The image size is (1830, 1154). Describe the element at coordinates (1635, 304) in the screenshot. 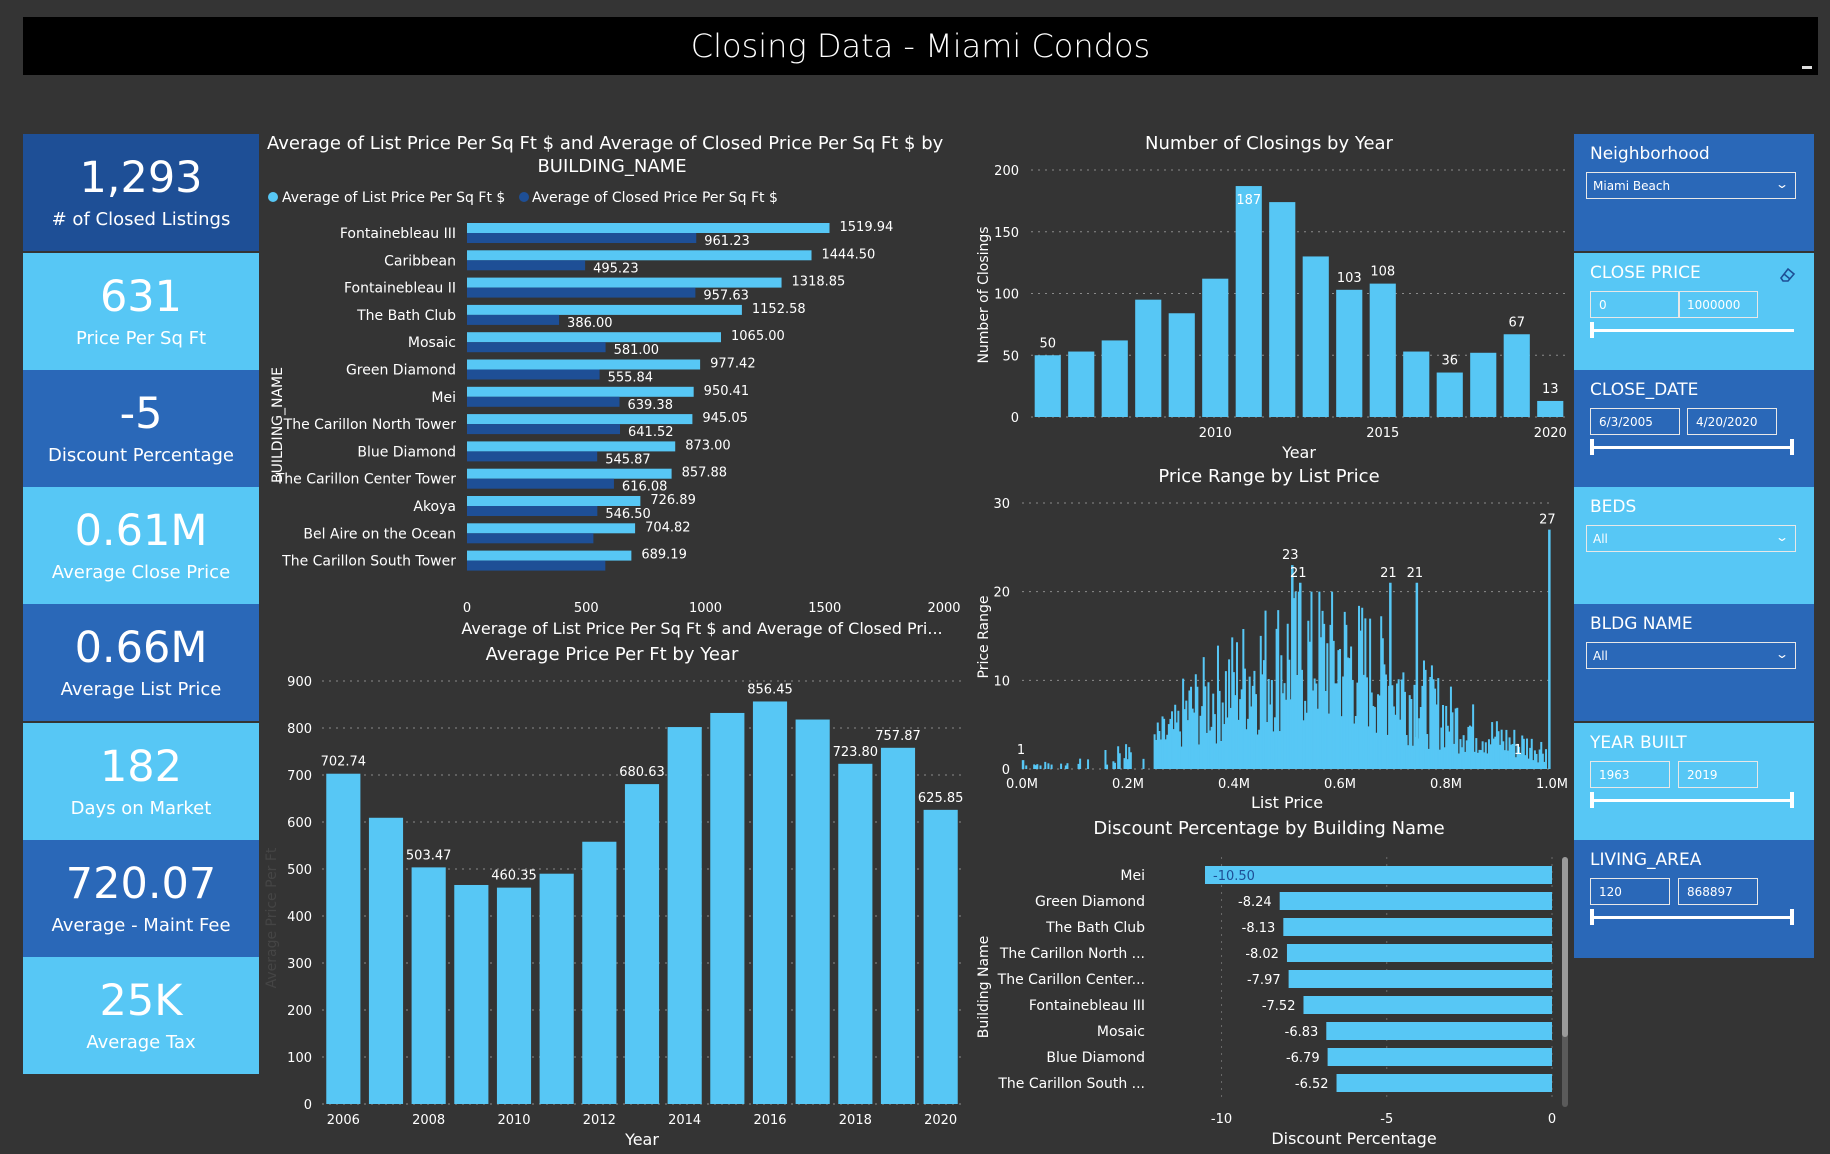

I see `close-price-min-input: 0` at that location.